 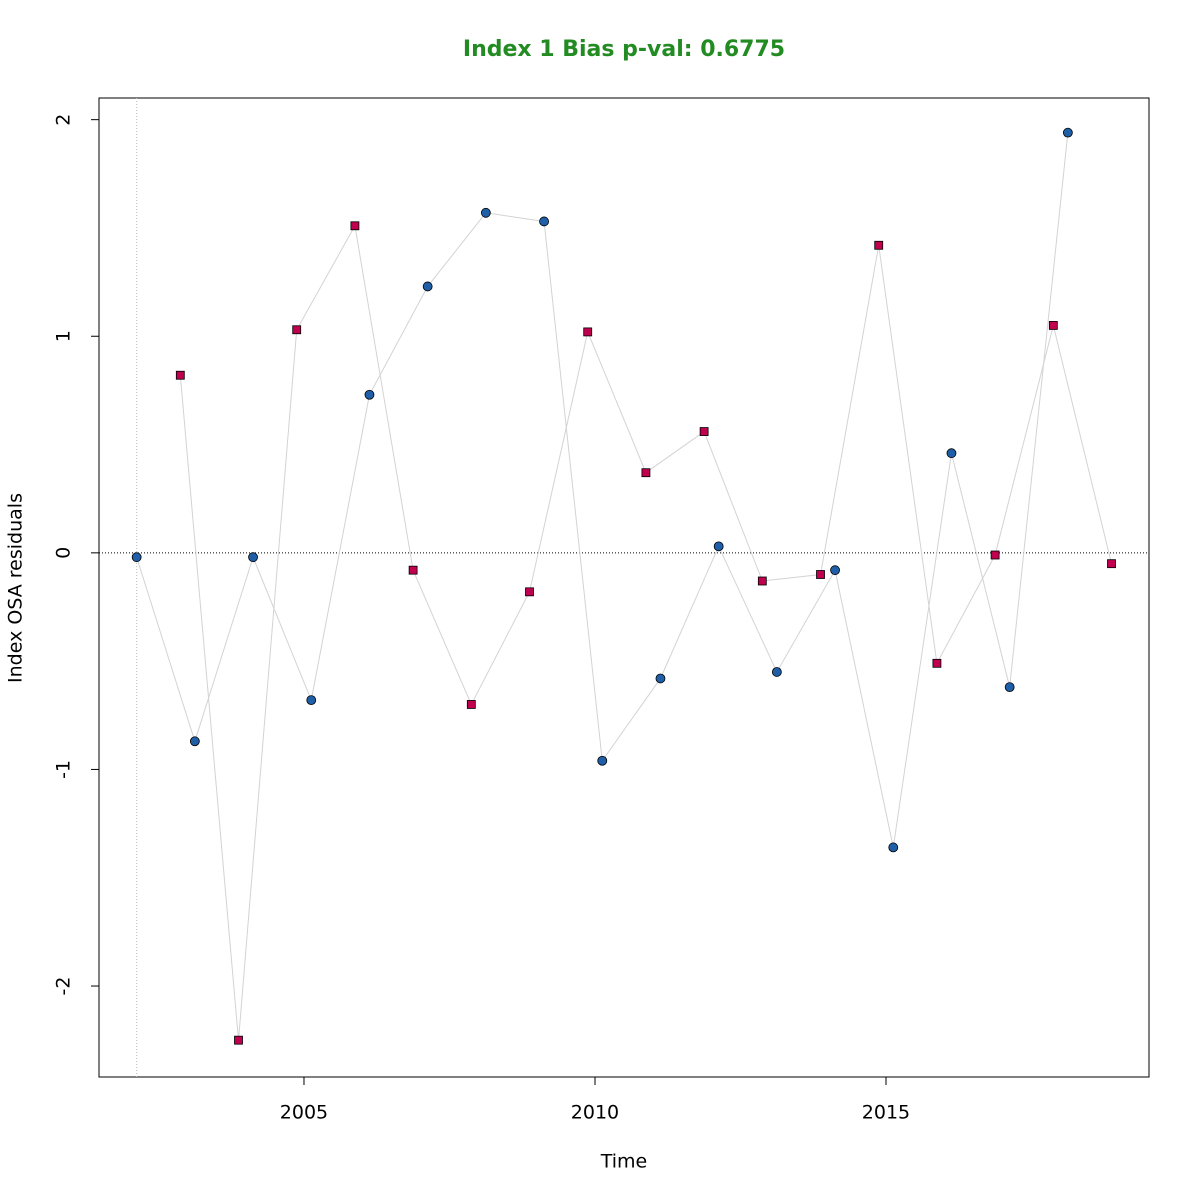 I want to click on x-tick-label: 2015, so click(x=886, y=1113).